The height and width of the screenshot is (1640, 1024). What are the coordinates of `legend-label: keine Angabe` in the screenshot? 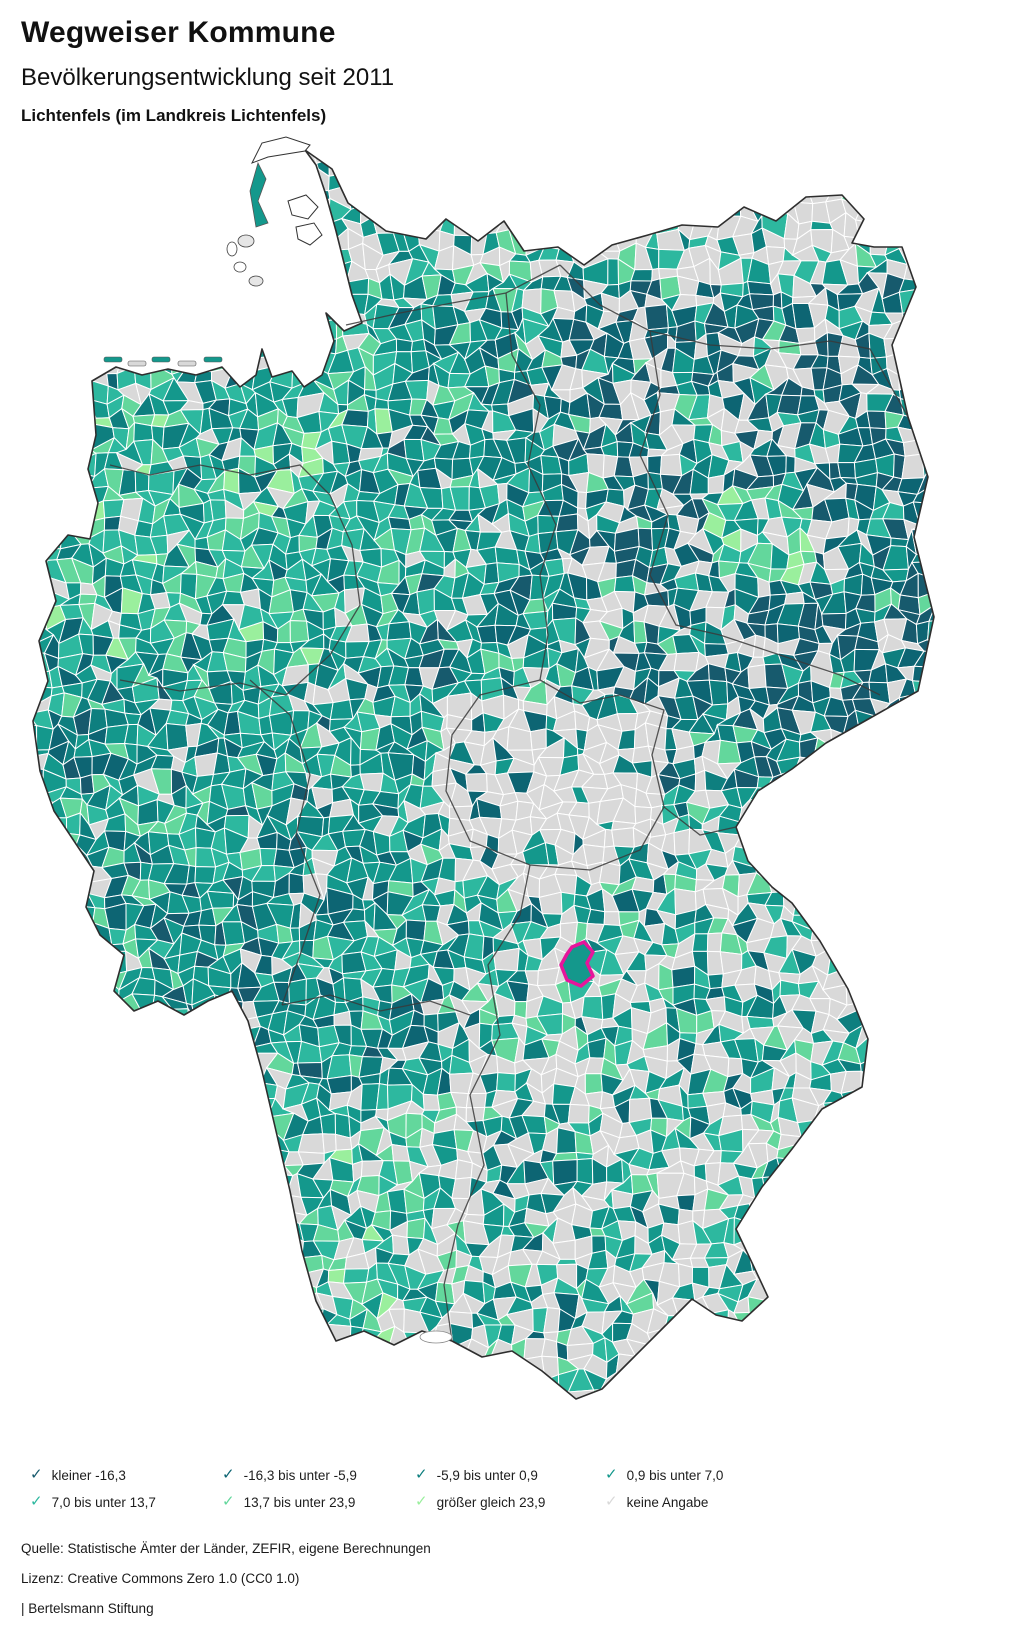 It's located at (667, 1502).